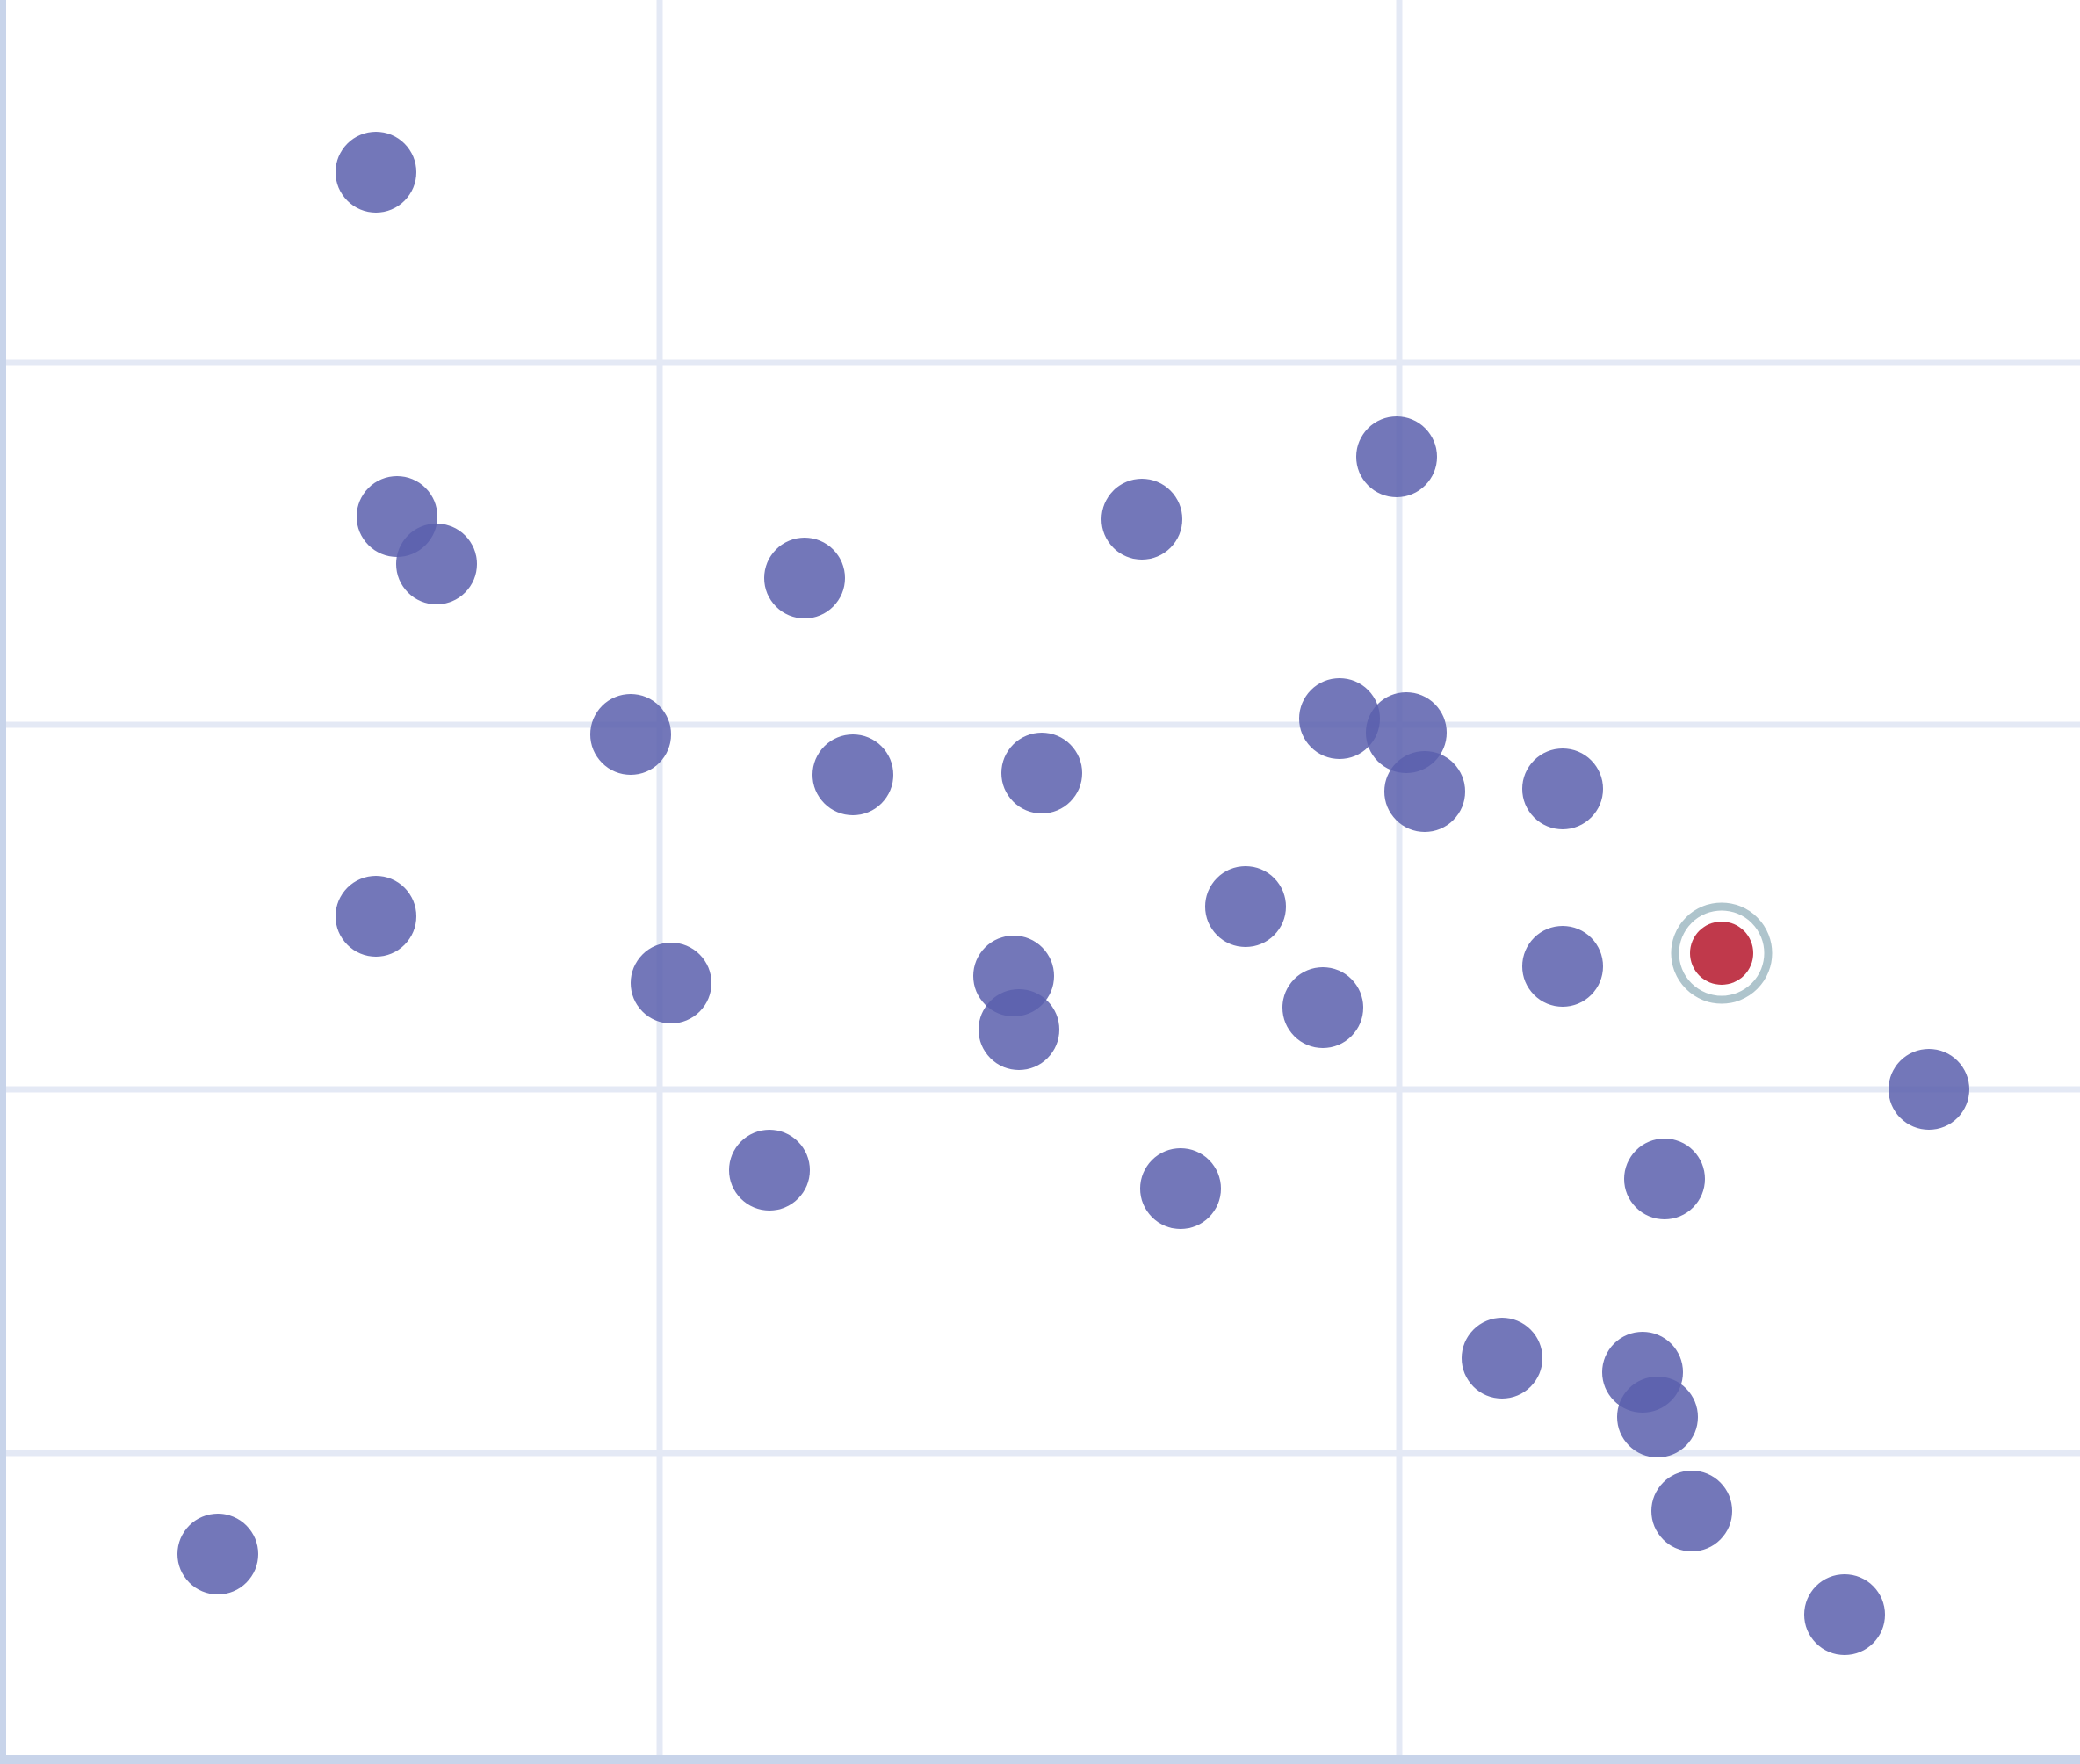 This screenshot has height=1764, width=2080. I want to click on highlighted-data-point, so click(1722, 953).